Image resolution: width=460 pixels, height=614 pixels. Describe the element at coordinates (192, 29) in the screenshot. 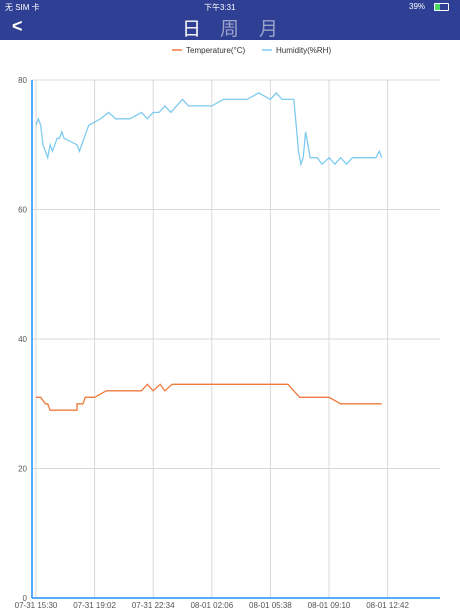

I see `tab-day: 日` at that location.